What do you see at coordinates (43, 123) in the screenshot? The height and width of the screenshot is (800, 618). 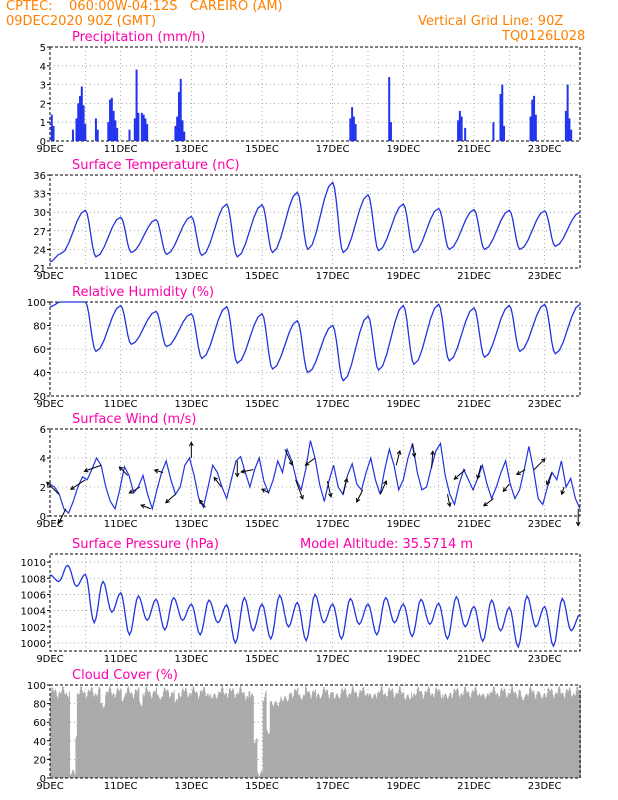 I see `precip-ytick-label: 1` at bounding box center [43, 123].